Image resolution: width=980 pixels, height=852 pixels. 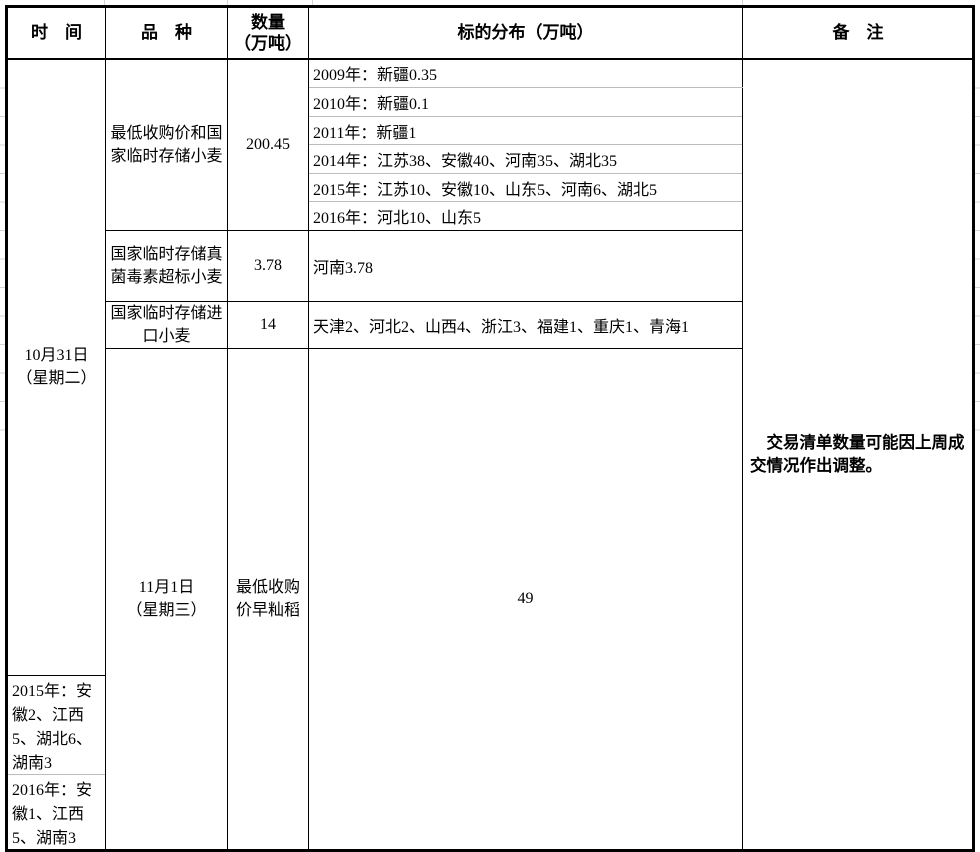 What do you see at coordinates (525, 33) in the screenshot?
I see `col-header-distribution: 标的分布（万吨）` at bounding box center [525, 33].